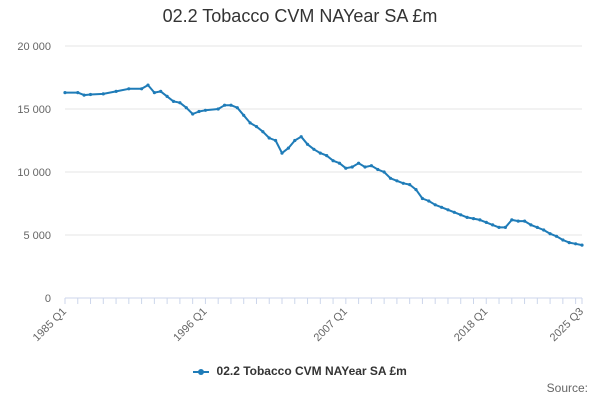 Image resolution: width=600 pixels, height=400 pixels. Describe the element at coordinates (37, 236) in the screenshot. I see `y-tick-label: 5 000` at that location.